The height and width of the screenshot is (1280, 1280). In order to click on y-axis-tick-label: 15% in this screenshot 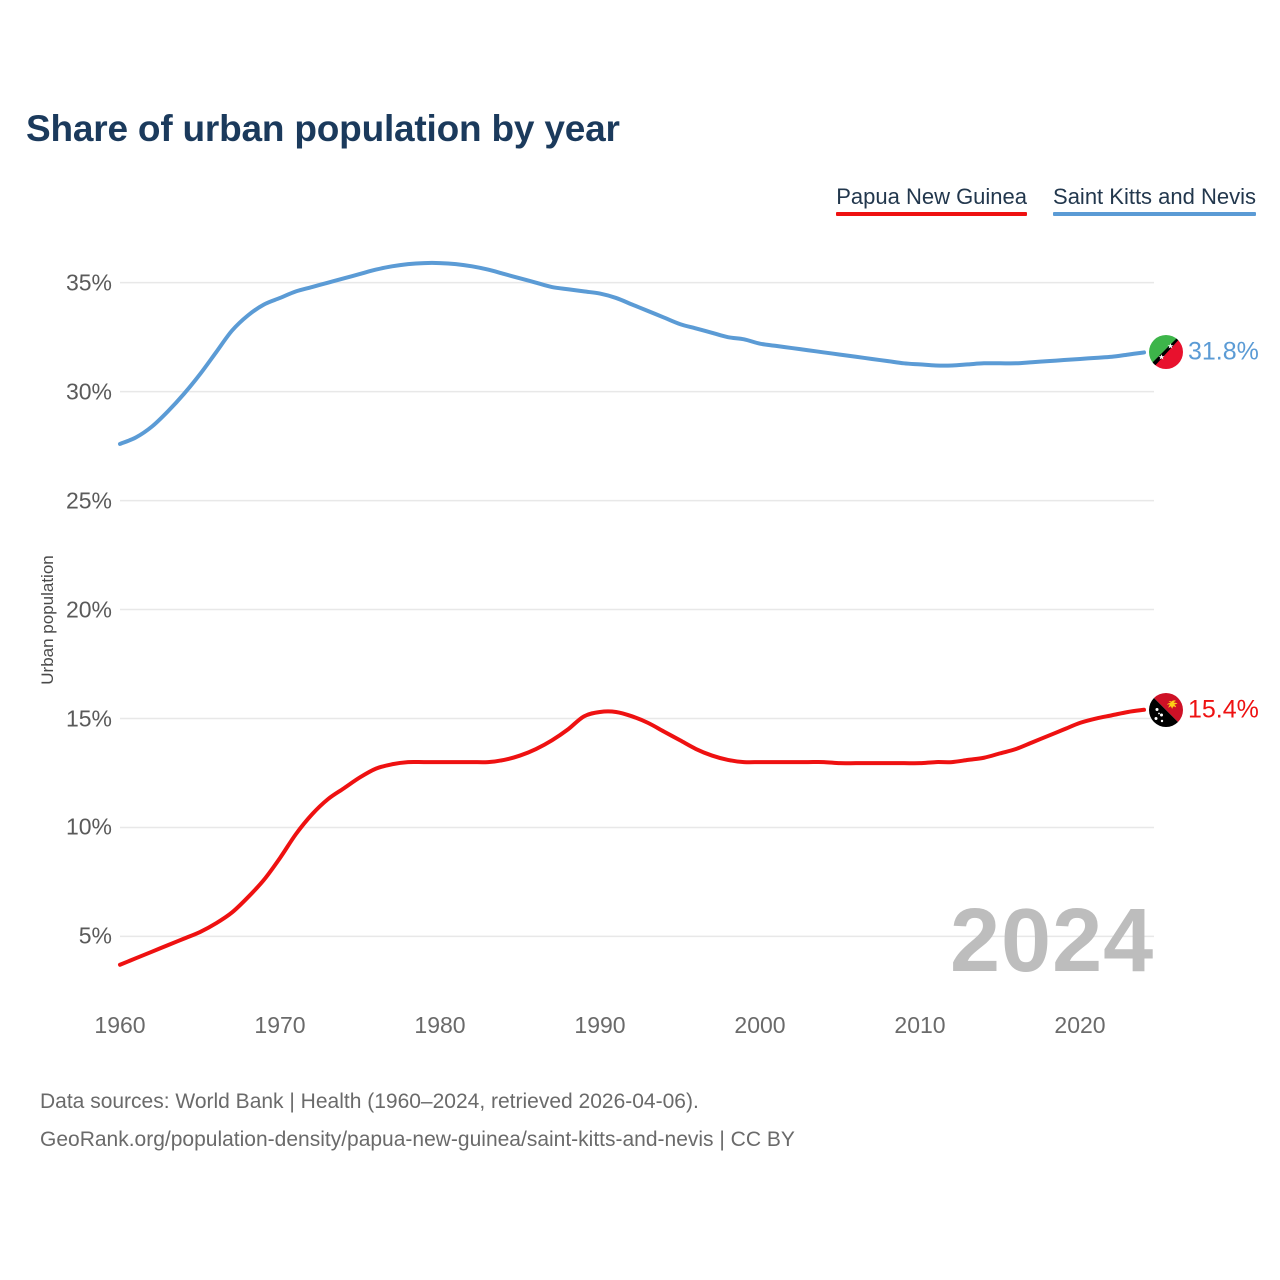, I will do `click(88, 718)`.